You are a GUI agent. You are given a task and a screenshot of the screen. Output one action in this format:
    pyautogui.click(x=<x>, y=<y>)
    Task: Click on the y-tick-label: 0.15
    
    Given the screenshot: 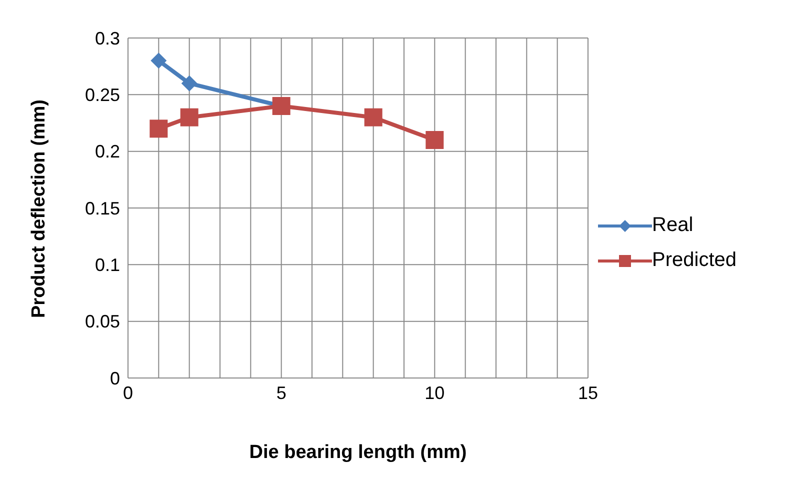 What is the action you would take?
    pyautogui.click(x=102, y=208)
    